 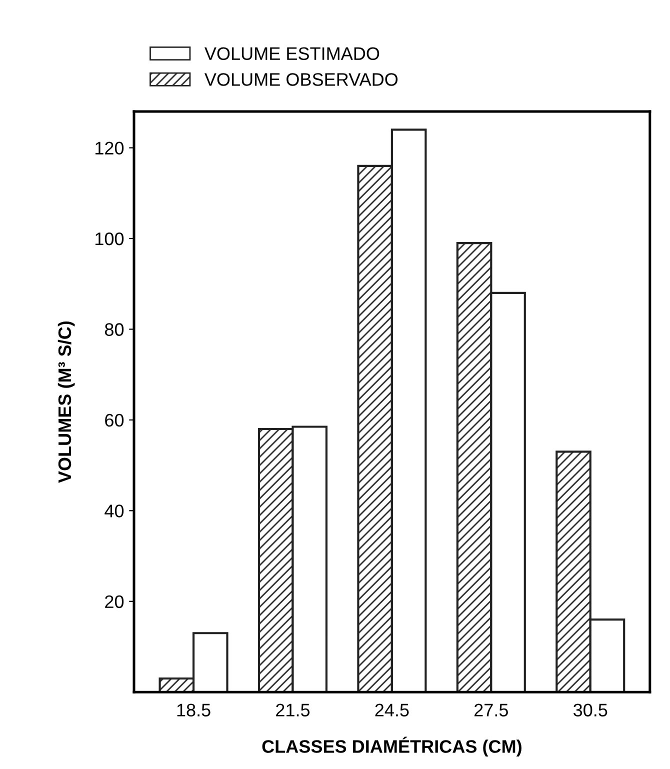 What do you see at coordinates (392, 746) in the screenshot?
I see `x-axis-title: CLASSES DIAMÉTRICAS (CM)` at bounding box center [392, 746].